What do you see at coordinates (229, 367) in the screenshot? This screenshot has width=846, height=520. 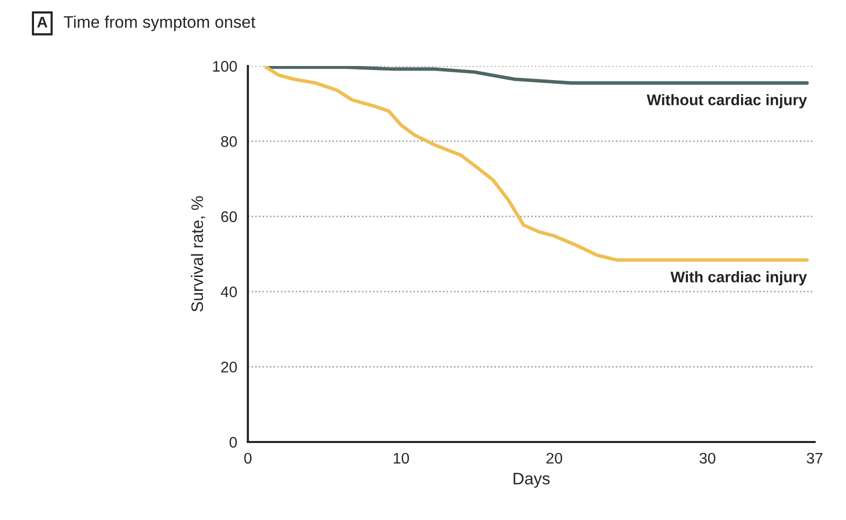 I see `y-tick-label: 20` at bounding box center [229, 367].